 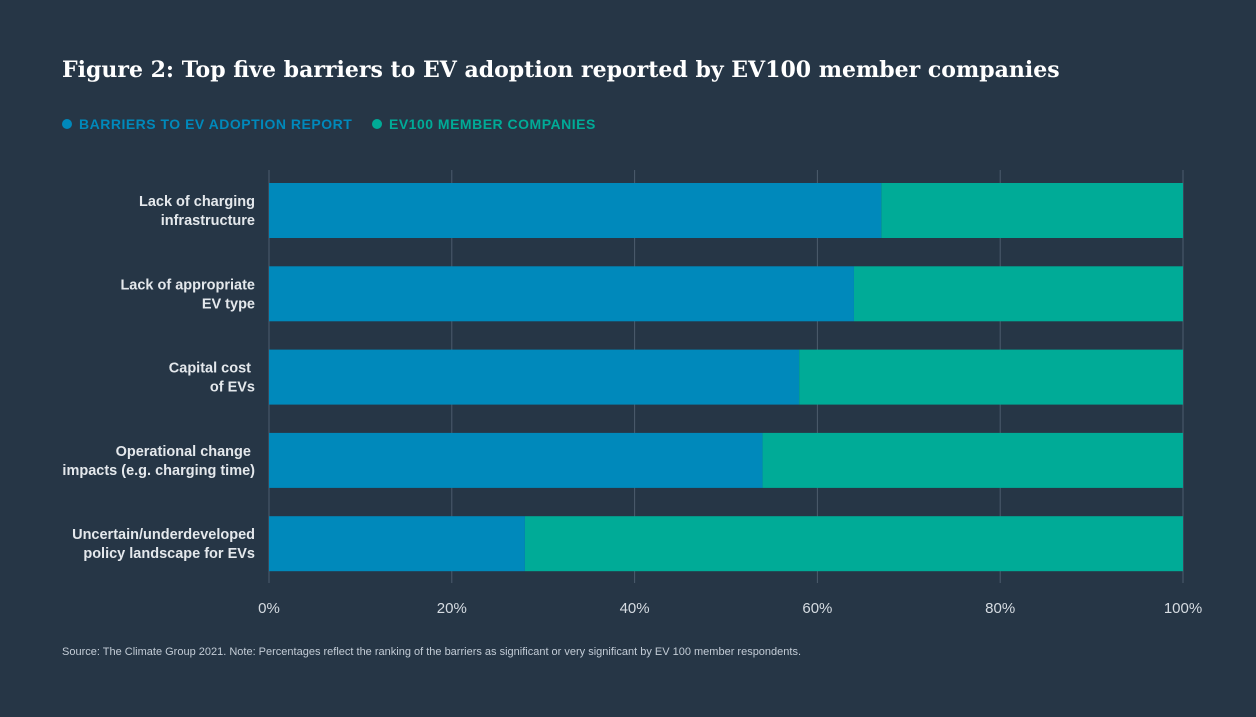 What do you see at coordinates (817, 608) in the screenshot?
I see `x-tick-label-3: 60%` at bounding box center [817, 608].